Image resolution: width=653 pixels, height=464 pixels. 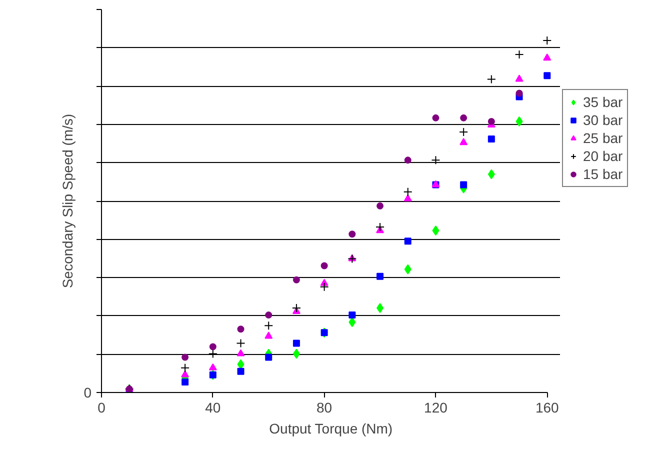 What do you see at coordinates (213, 408) in the screenshot?
I see `x-tick-label: 40` at bounding box center [213, 408].